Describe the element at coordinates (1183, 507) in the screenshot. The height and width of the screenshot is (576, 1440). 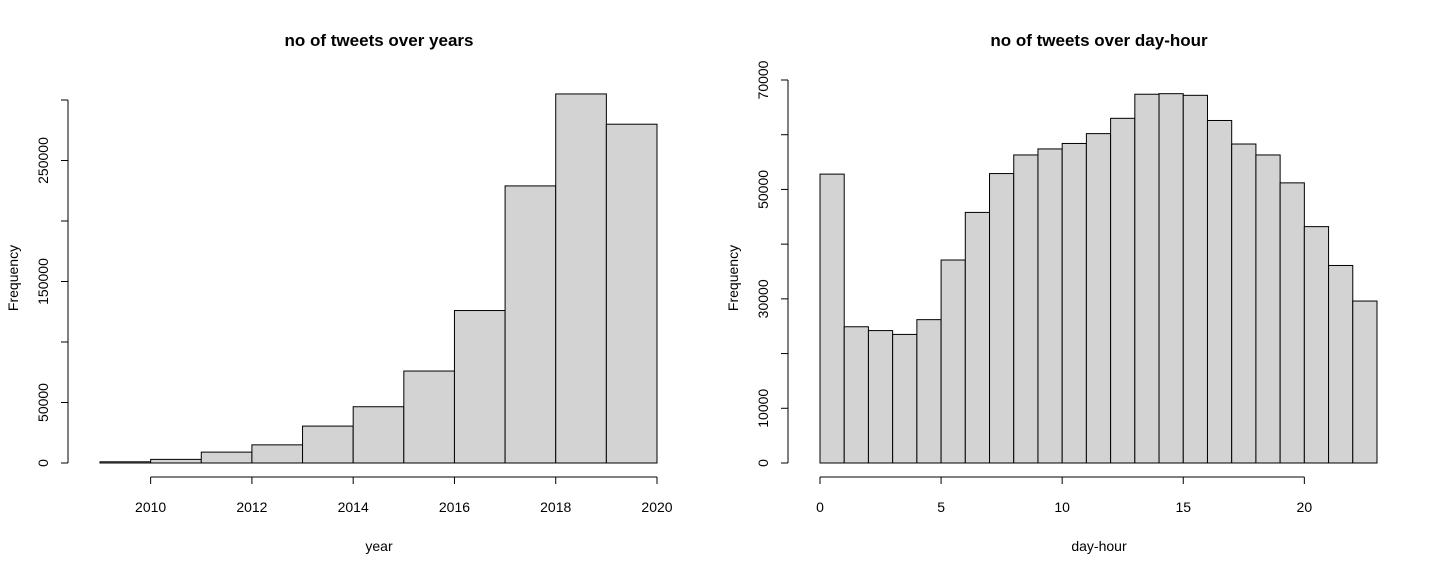
I see `x-tick-label: 15` at that location.